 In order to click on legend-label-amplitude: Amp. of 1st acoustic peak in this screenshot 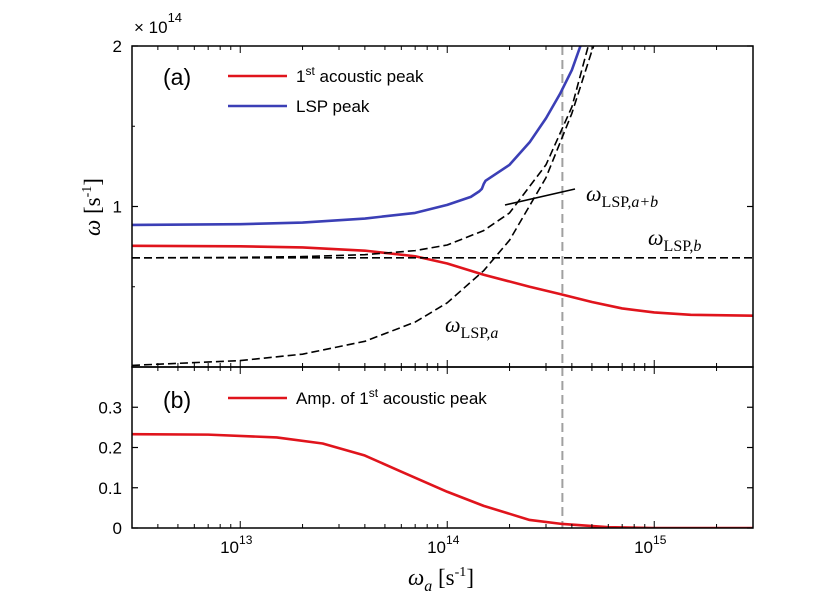, I will do `click(391, 397)`.